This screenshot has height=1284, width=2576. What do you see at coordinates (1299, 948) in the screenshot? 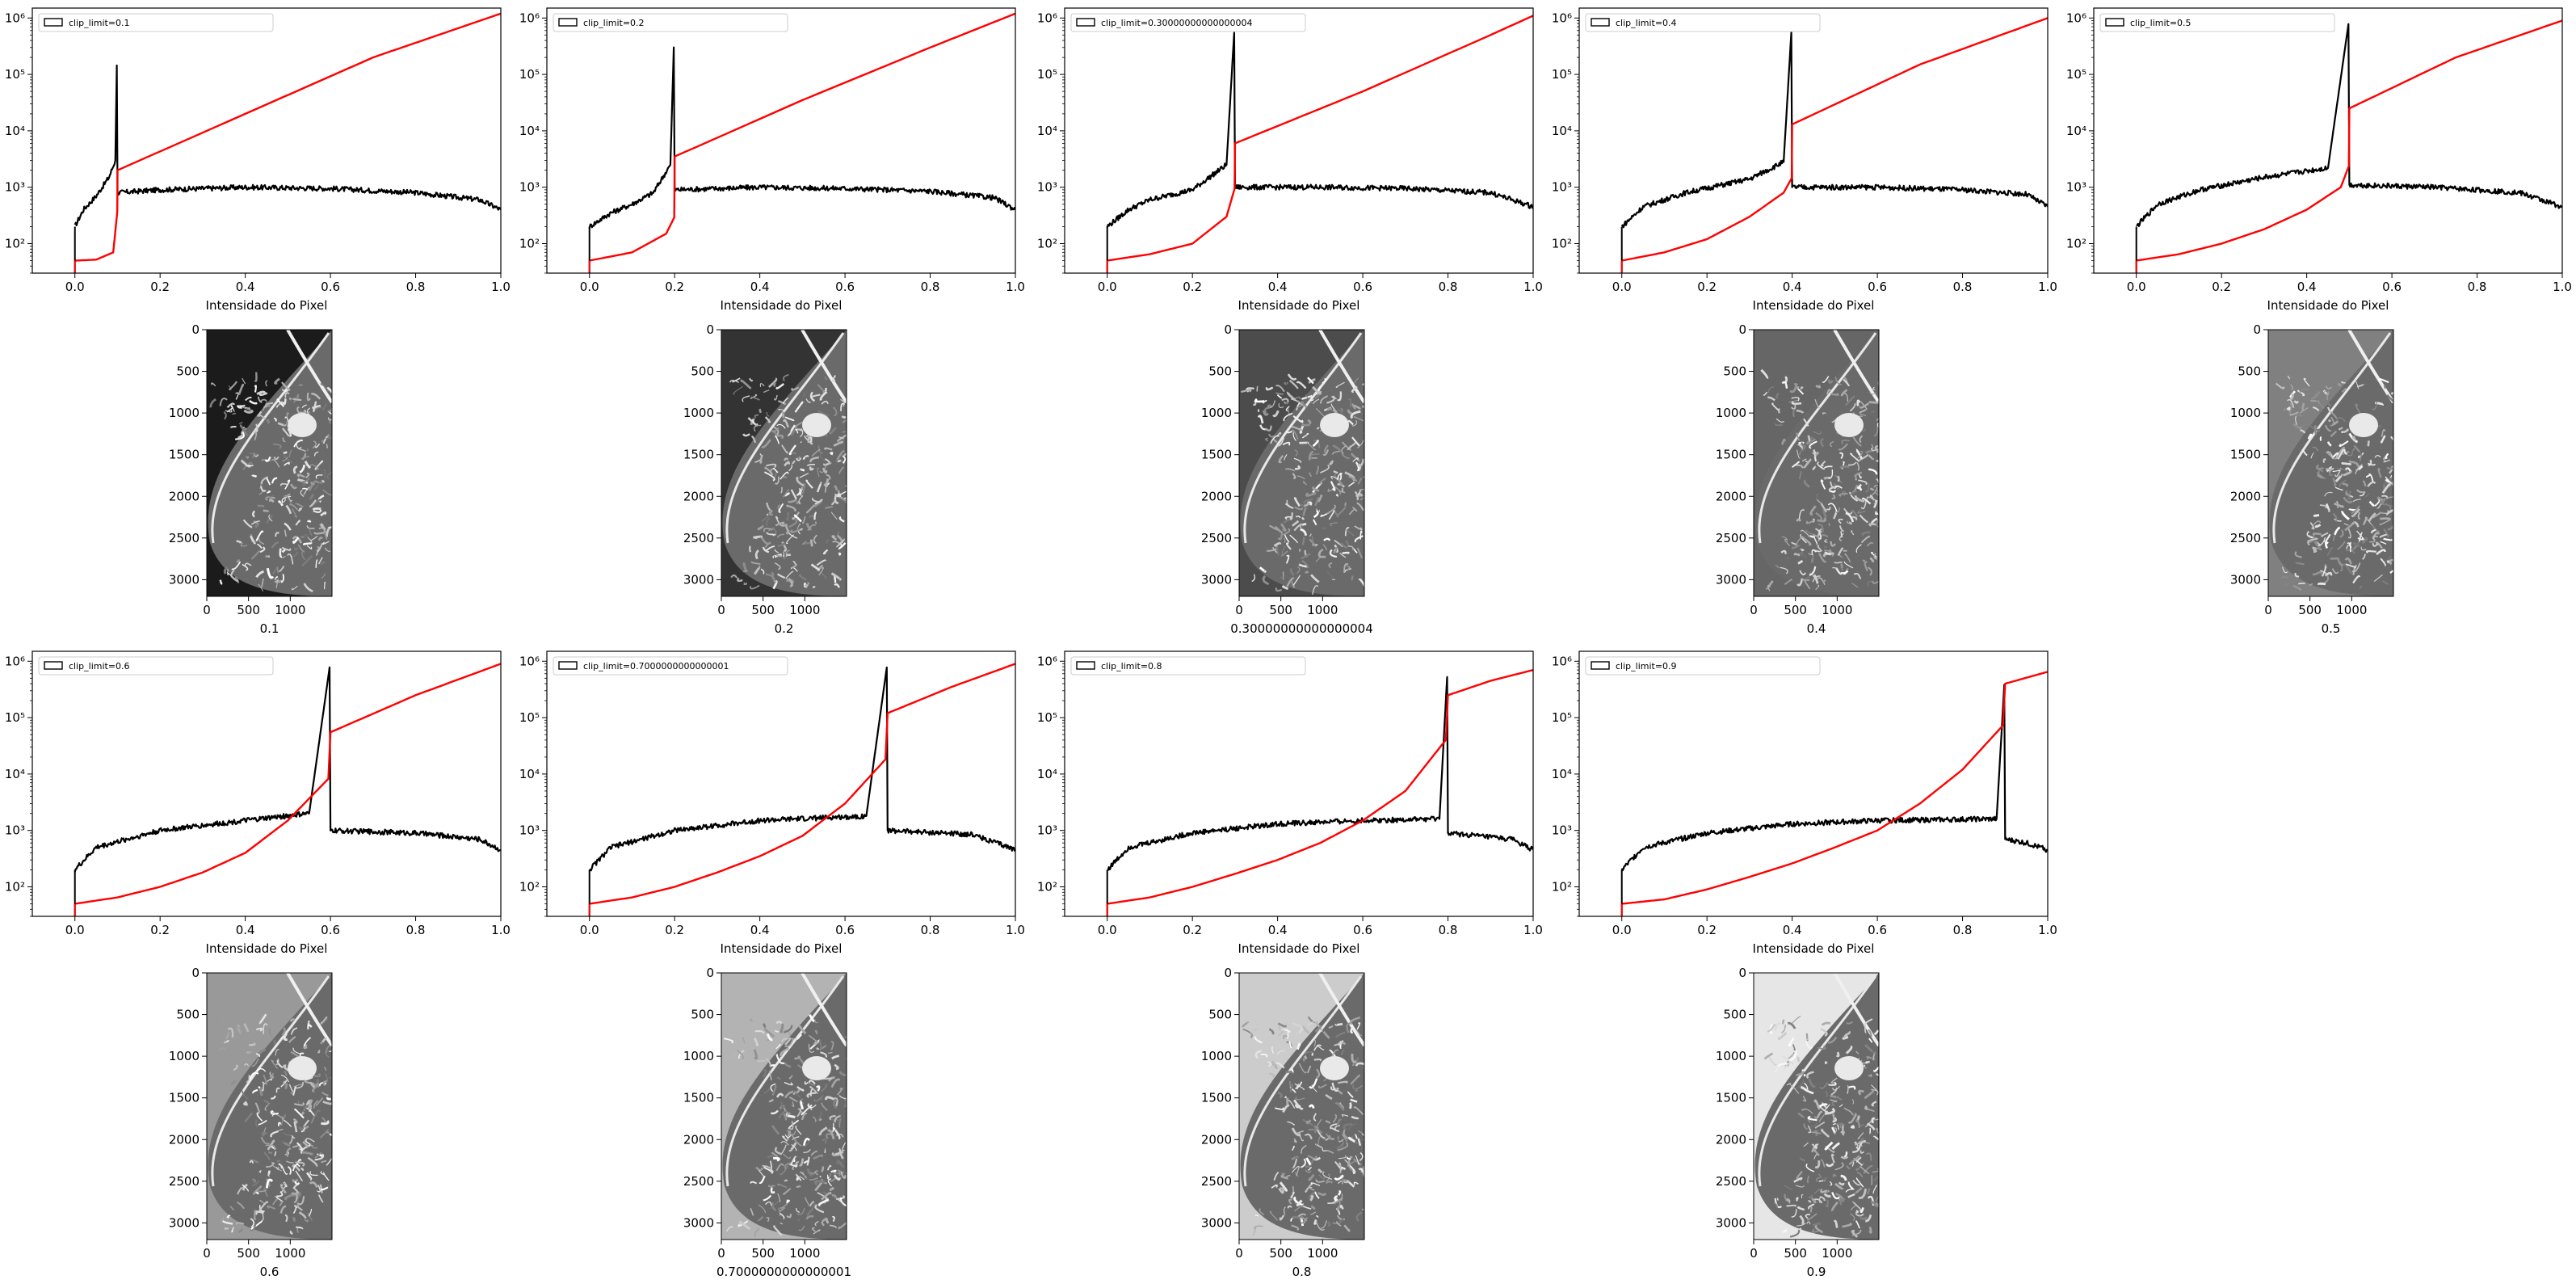
I see `x-axis-label: Intensidade do Pixel` at bounding box center [1299, 948].